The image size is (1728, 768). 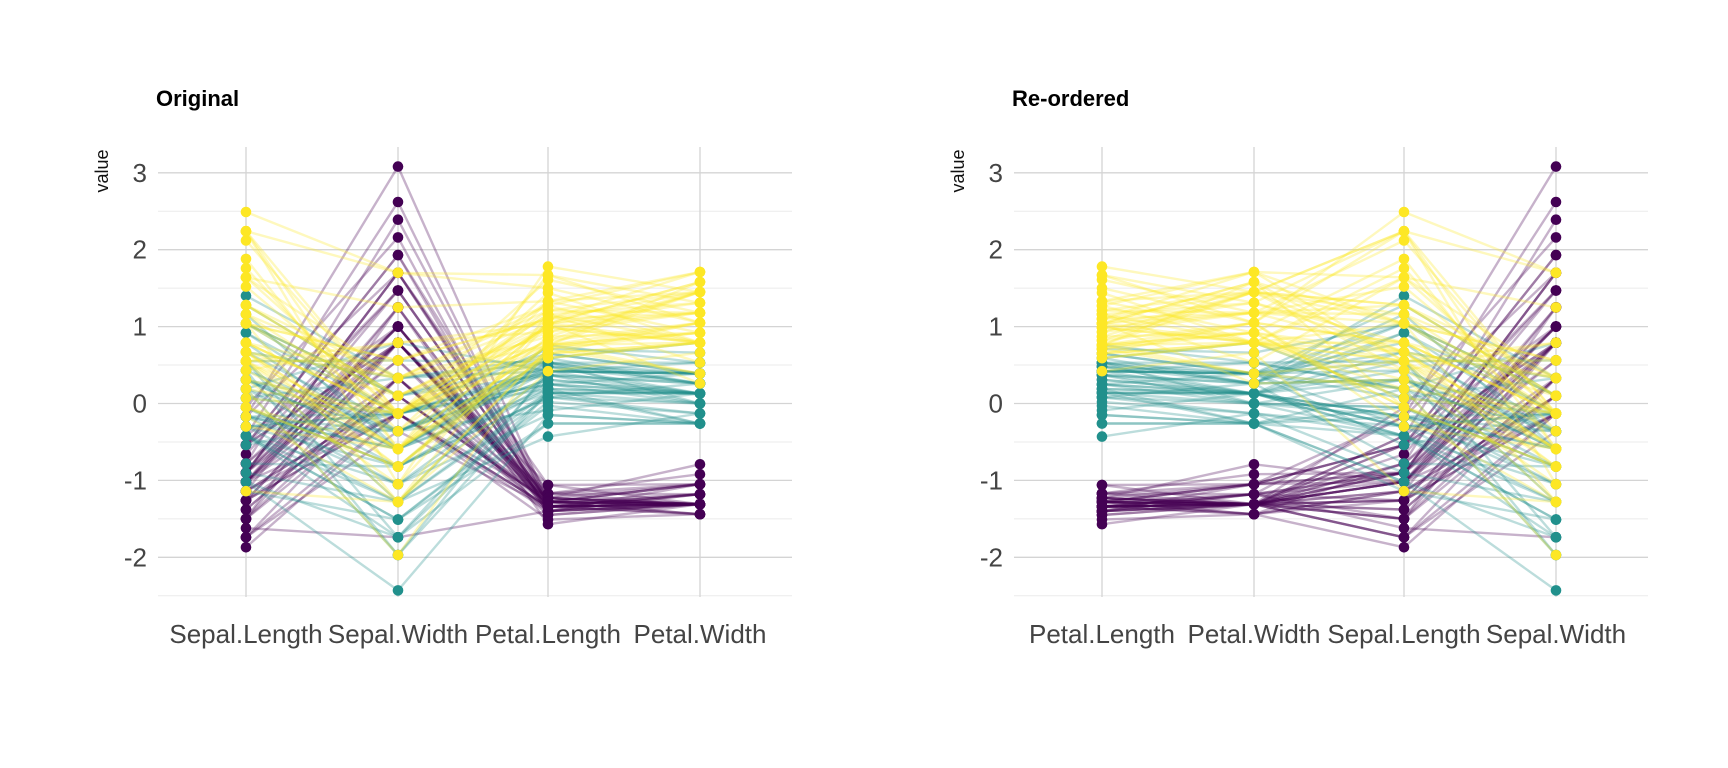 What do you see at coordinates (1254, 634) in the screenshot?
I see `chart2-x-tick-label: Petal.Width` at bounding box center [1254, 634].